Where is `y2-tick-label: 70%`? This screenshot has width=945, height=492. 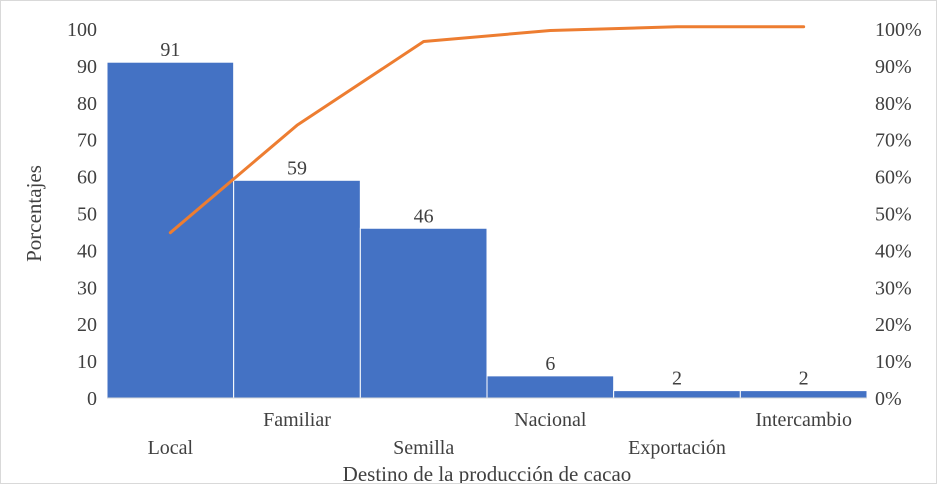 y2-tick-label: 70% is located at coordinates (893, 141).